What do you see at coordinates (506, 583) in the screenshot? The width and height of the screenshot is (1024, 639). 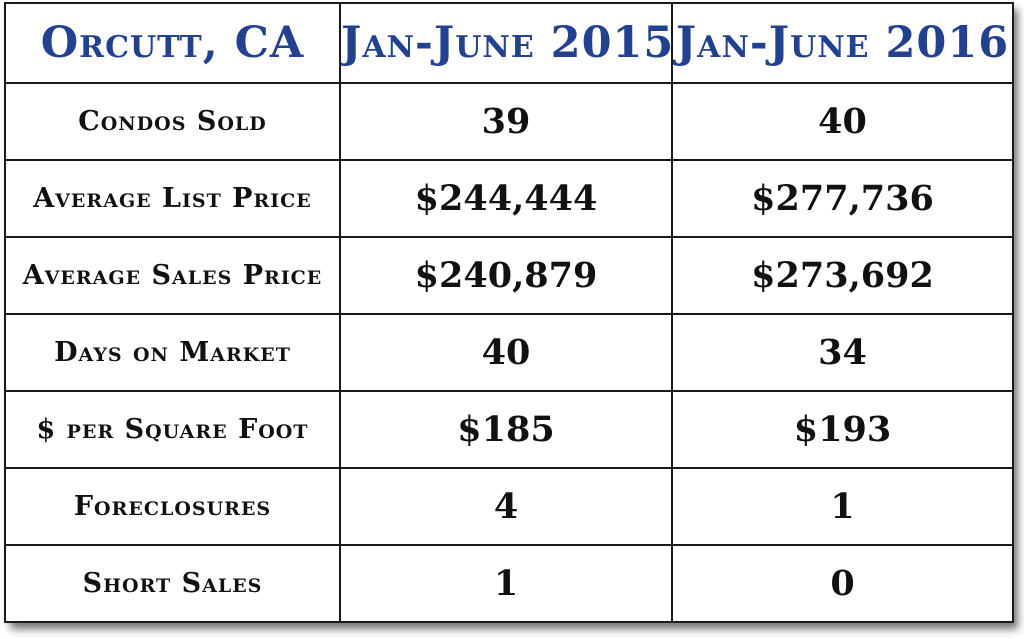 I see `short-sales-2015-value: 1` at bounding box center [506, 583].